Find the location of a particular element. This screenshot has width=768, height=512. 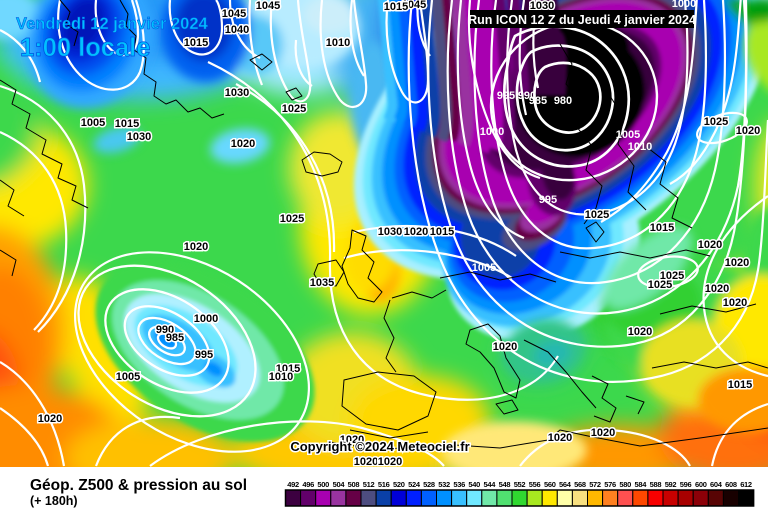

svg-text: 552 is located at coordinates (520, 484).